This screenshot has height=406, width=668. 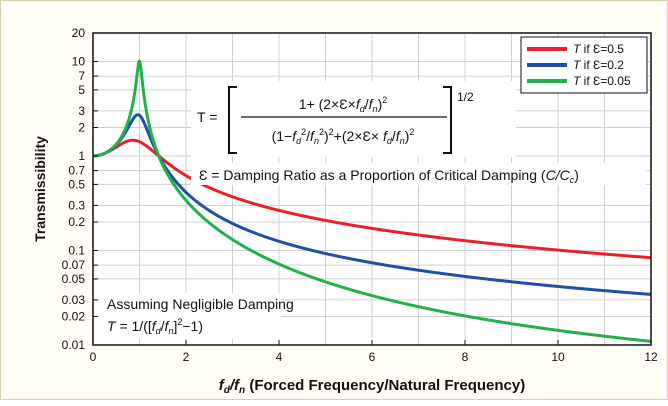 I want to click on y-tick-label: 7, so click(x=81, y=76).